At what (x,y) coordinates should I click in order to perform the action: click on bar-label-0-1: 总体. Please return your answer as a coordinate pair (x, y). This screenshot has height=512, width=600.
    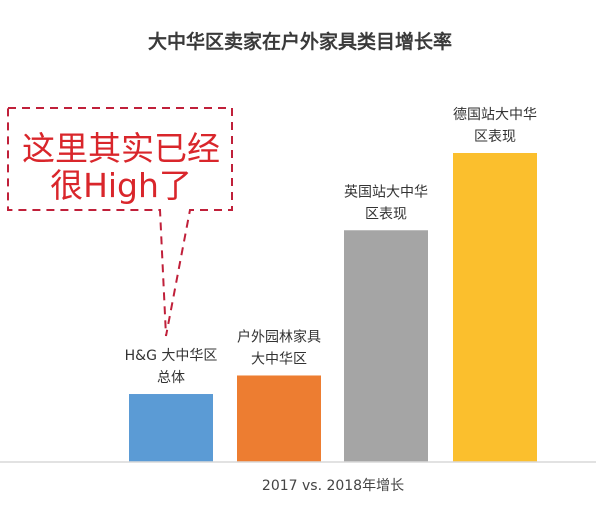
    Looking at the image, I should click on (171, 378).